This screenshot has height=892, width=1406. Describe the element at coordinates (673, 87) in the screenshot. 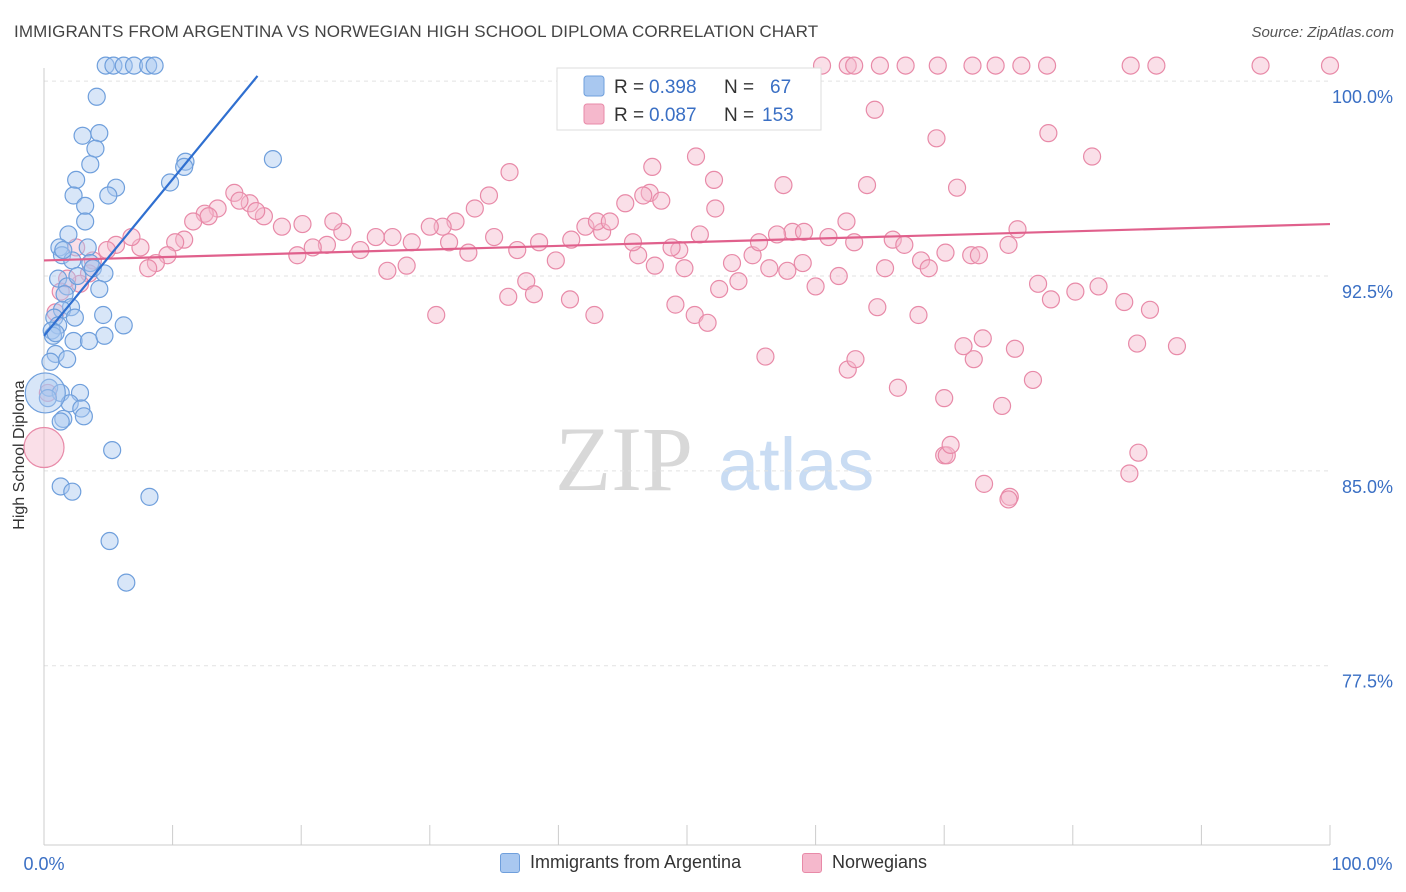

I see `legend-r-value-1: 0.398` at that location.